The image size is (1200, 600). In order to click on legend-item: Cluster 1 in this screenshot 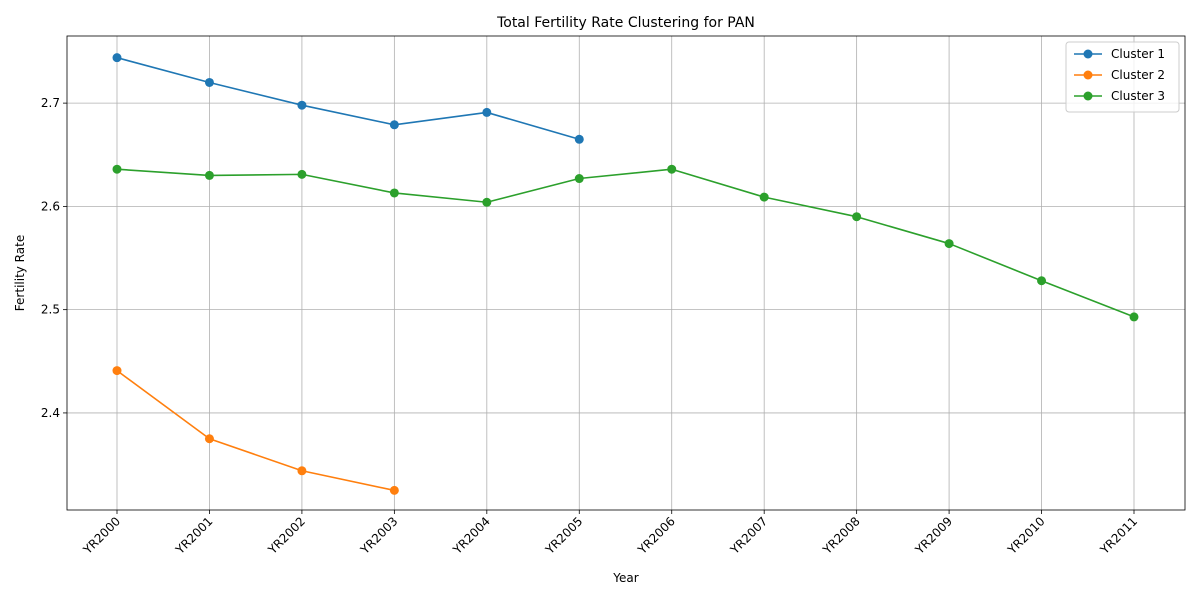, I will do `click(1119, 54)`.